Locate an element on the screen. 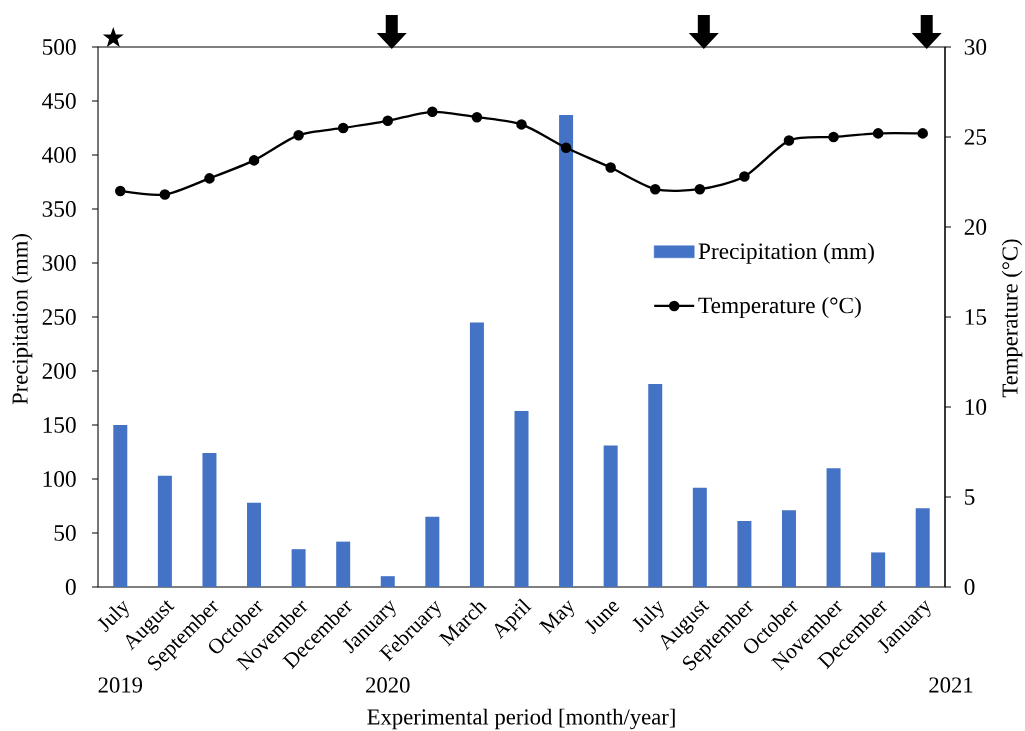  y2-axis-title: Temperature (°C) is located at coordinates (1012, 318).